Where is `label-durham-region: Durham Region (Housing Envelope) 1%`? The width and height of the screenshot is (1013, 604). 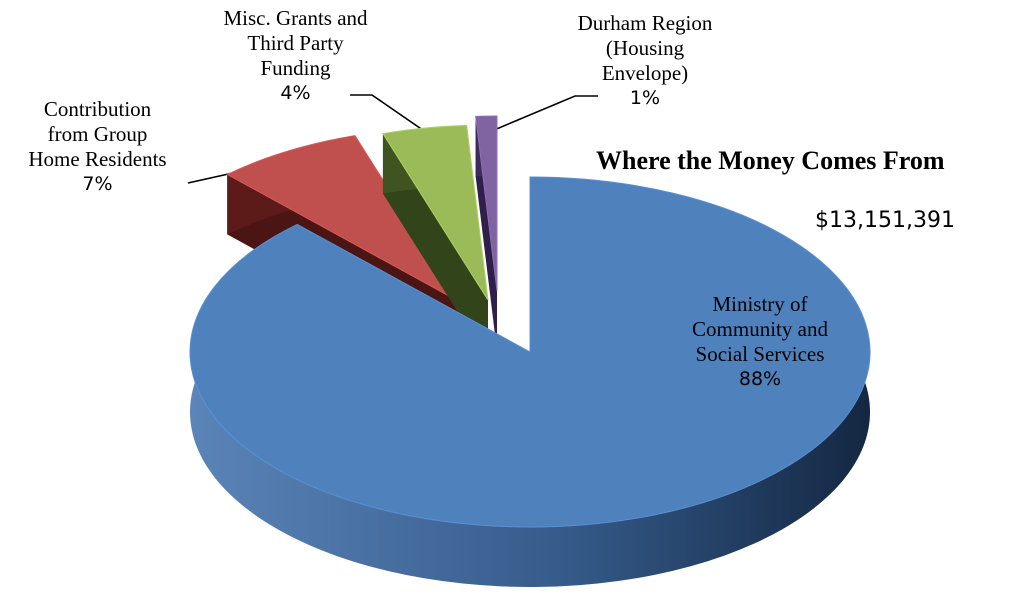 label-durham-region: Durham Region (Housing Envelope) 1% is located at coordinates (645, 60).